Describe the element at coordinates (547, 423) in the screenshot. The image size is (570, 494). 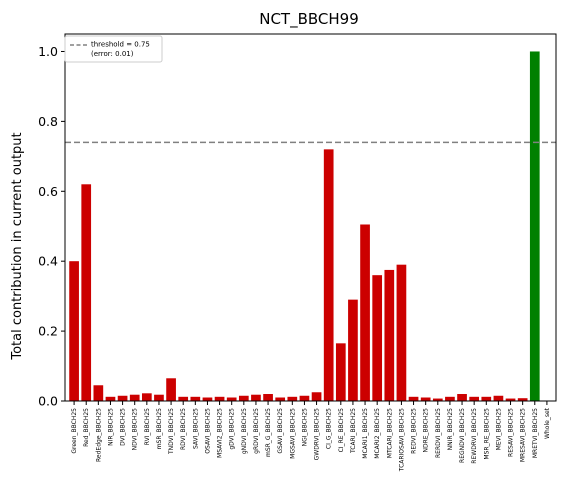
I see `x-tick-label-39: Whole_set` at that location.